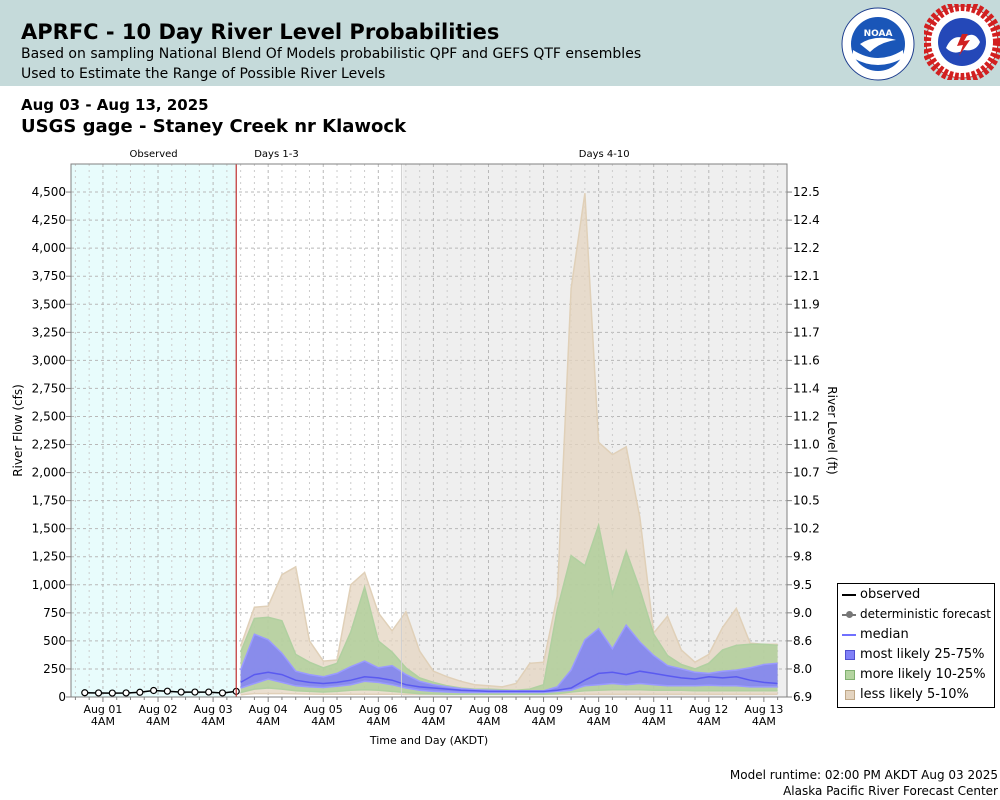  I want to click on period-label: Observed, so click(154, 154).